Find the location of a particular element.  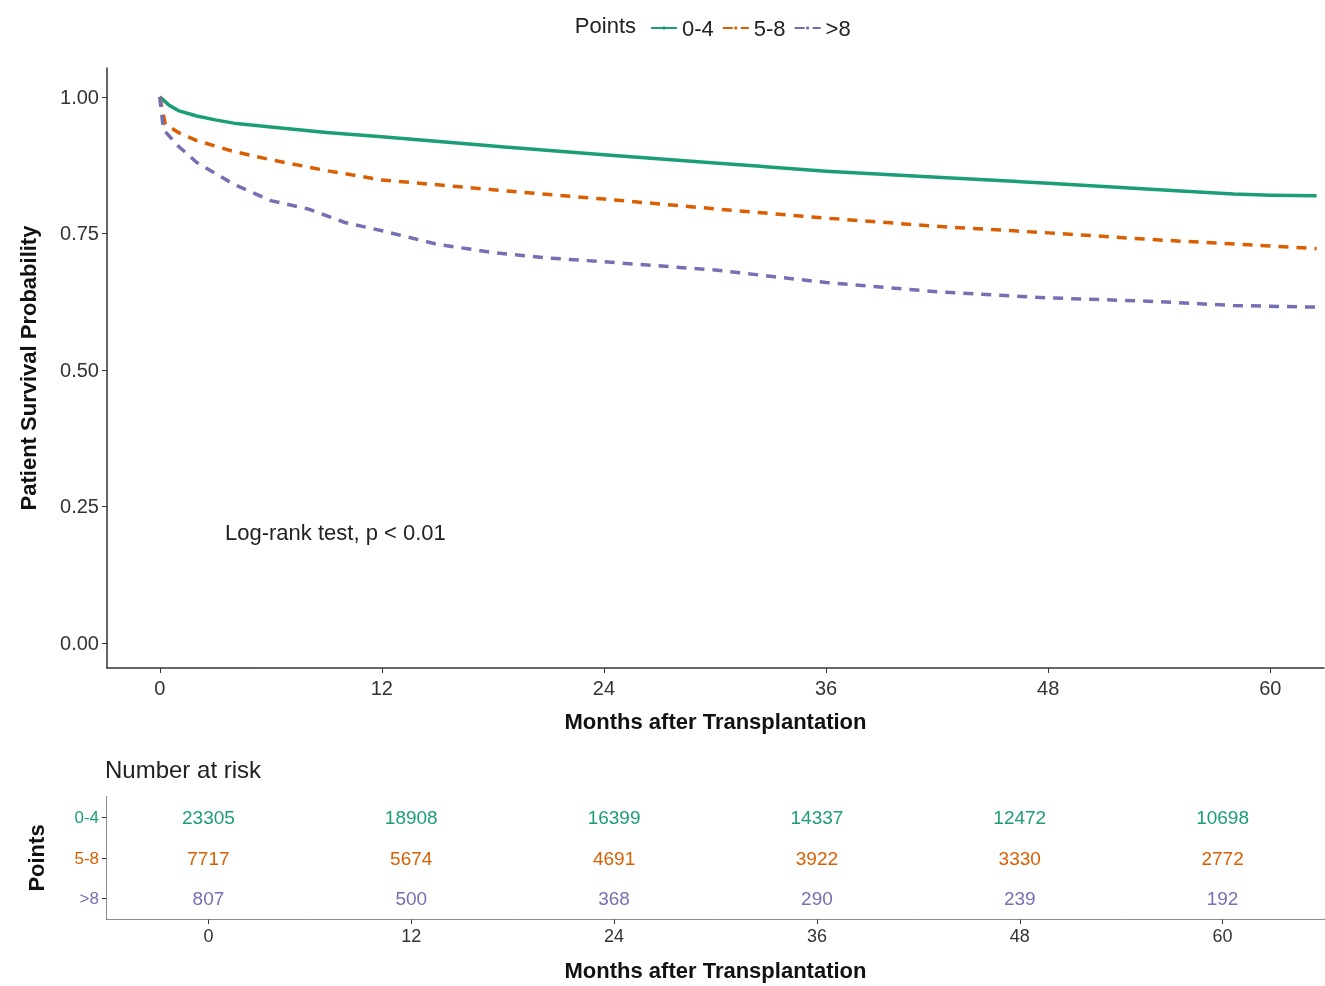

y-tick-label: 0.50 is located at coordinates (79, 369).